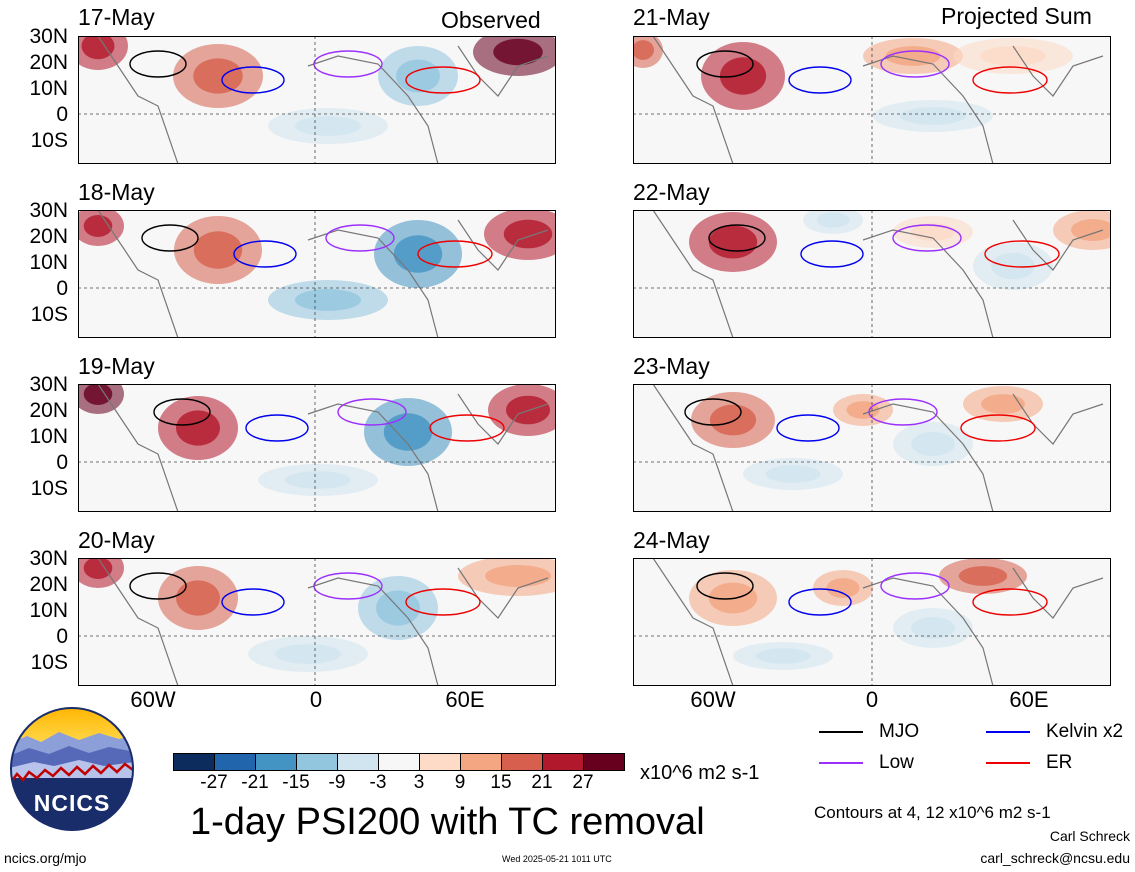 The height and width of the screenshot is (872, 1135). What do you see at coordinates (841, 763) in the screenshot?
I see `legend-swatch-low` at bounding box center [841, 763].